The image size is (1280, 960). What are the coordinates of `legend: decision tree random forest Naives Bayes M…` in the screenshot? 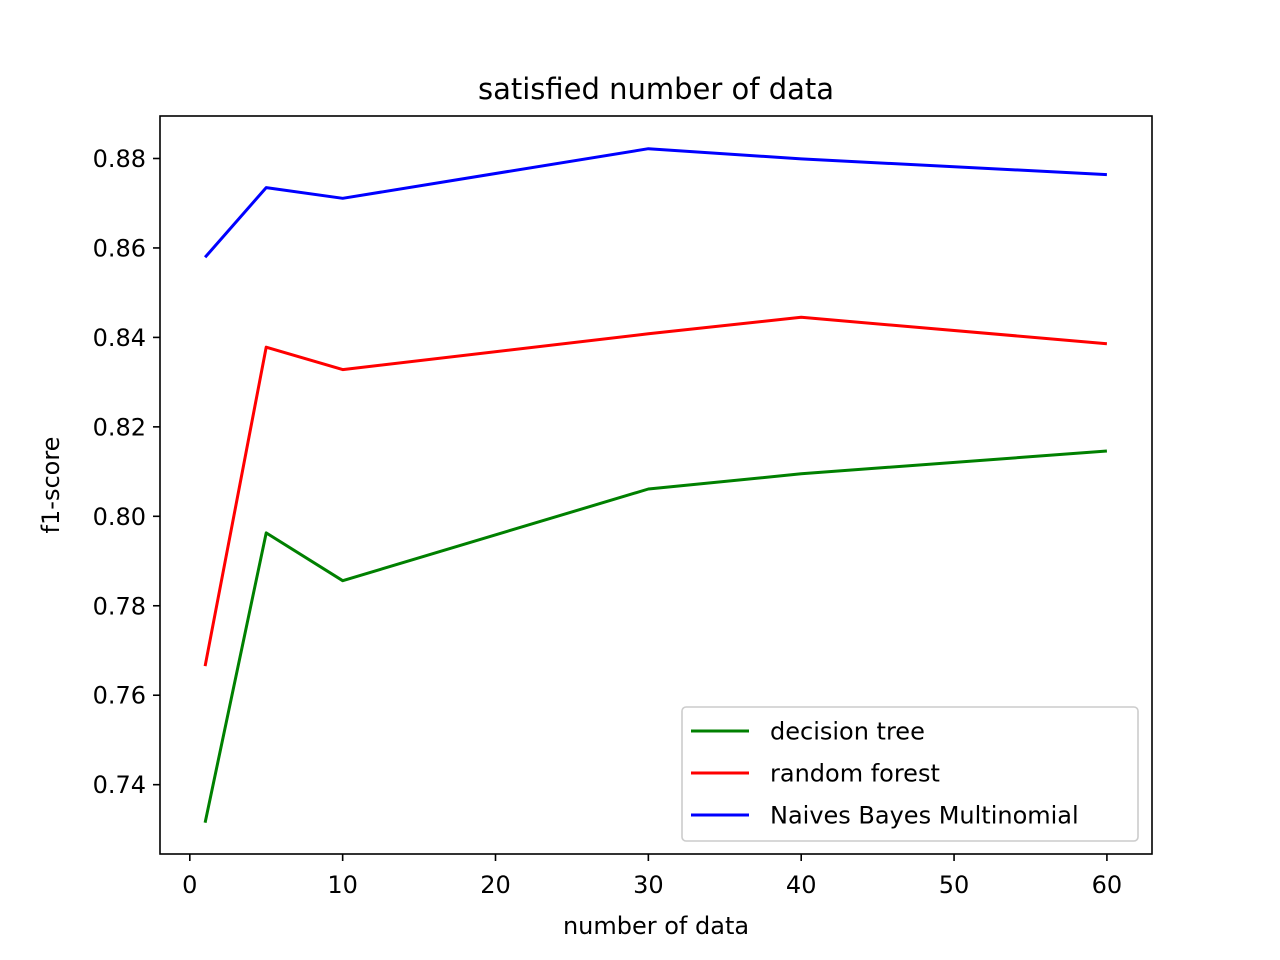 It's located at (910, 774).